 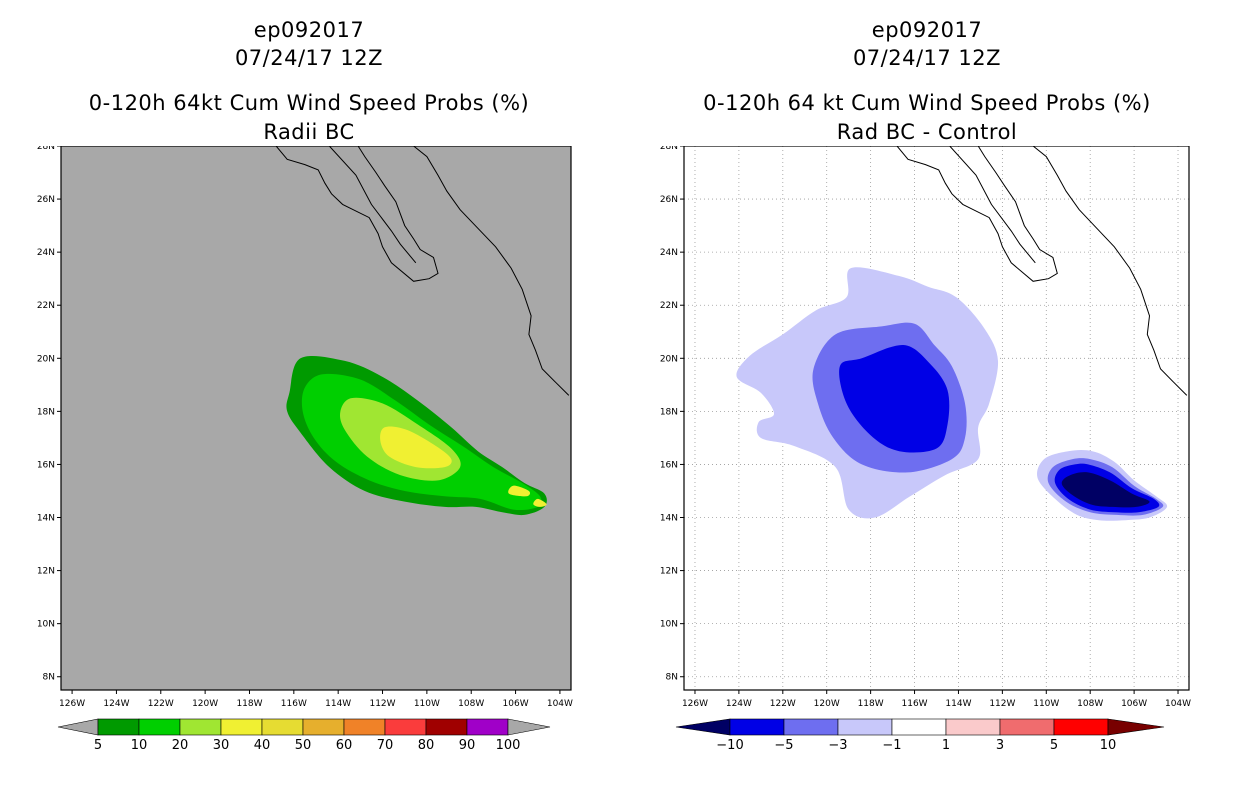 I want to click on left-storm-id: ep092017, so click(x=309, y=30).